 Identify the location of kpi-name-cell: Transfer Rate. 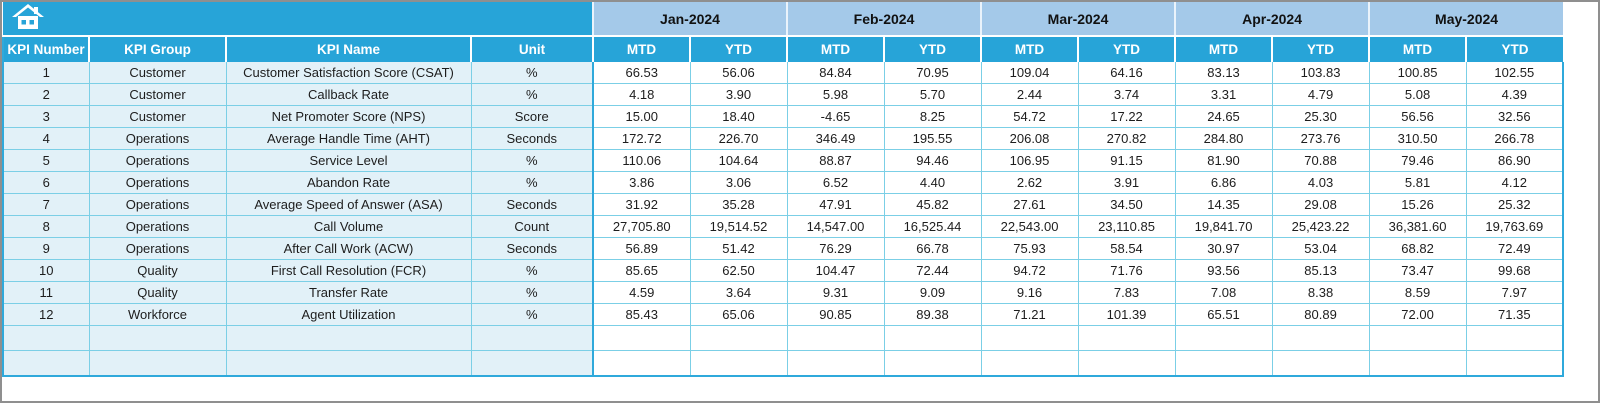
(349, 292).